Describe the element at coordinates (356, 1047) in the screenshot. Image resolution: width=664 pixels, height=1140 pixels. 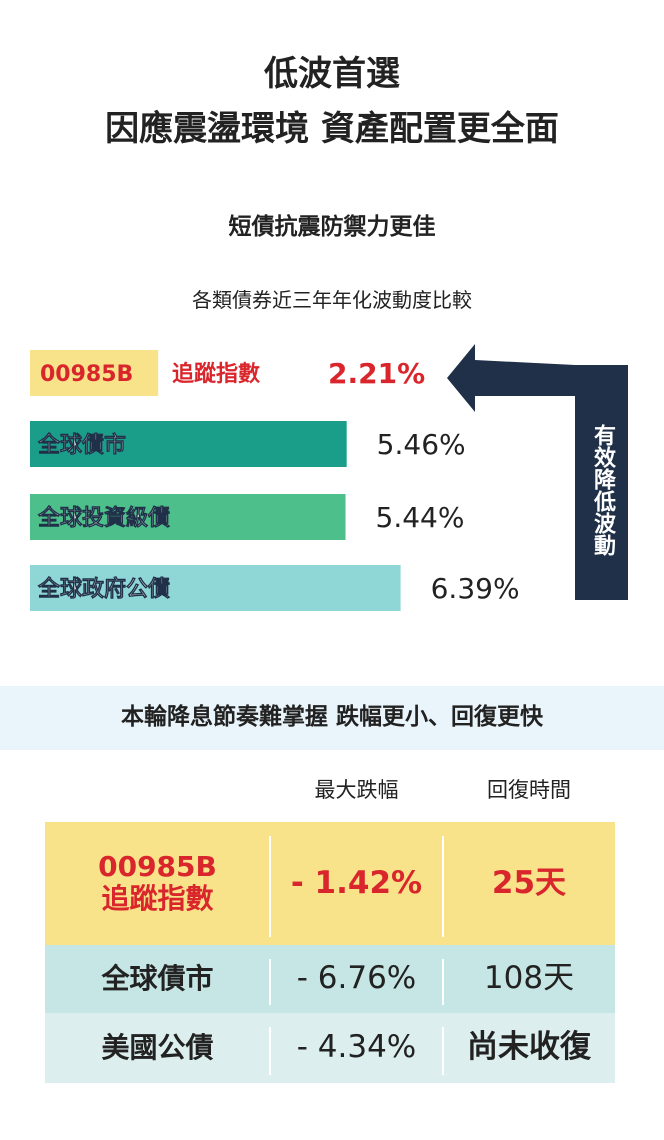
I see `table-cell: - 4.34%` at that location.